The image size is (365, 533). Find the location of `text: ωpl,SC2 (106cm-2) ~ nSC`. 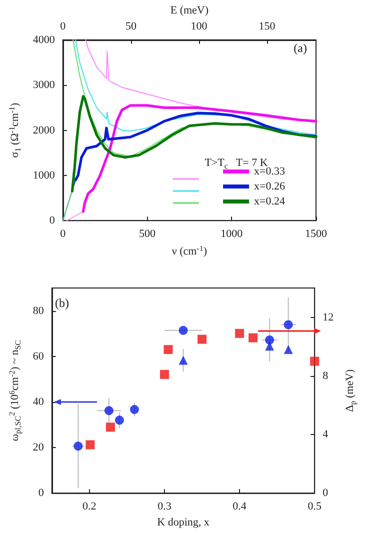

text: ωpl,SC2 (106cm-2) ~ nSC is located at coordinates (15, 391).